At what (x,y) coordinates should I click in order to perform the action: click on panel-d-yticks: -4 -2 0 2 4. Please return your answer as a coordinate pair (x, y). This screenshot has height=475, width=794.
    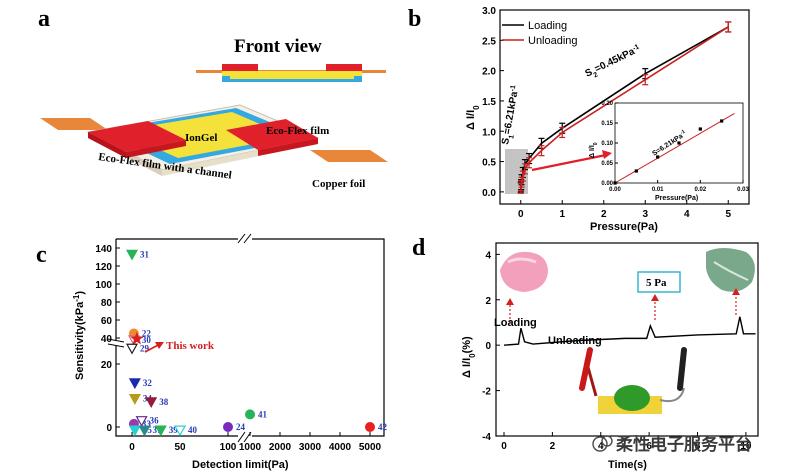
    Looking at the image, I should click on (491, 346).